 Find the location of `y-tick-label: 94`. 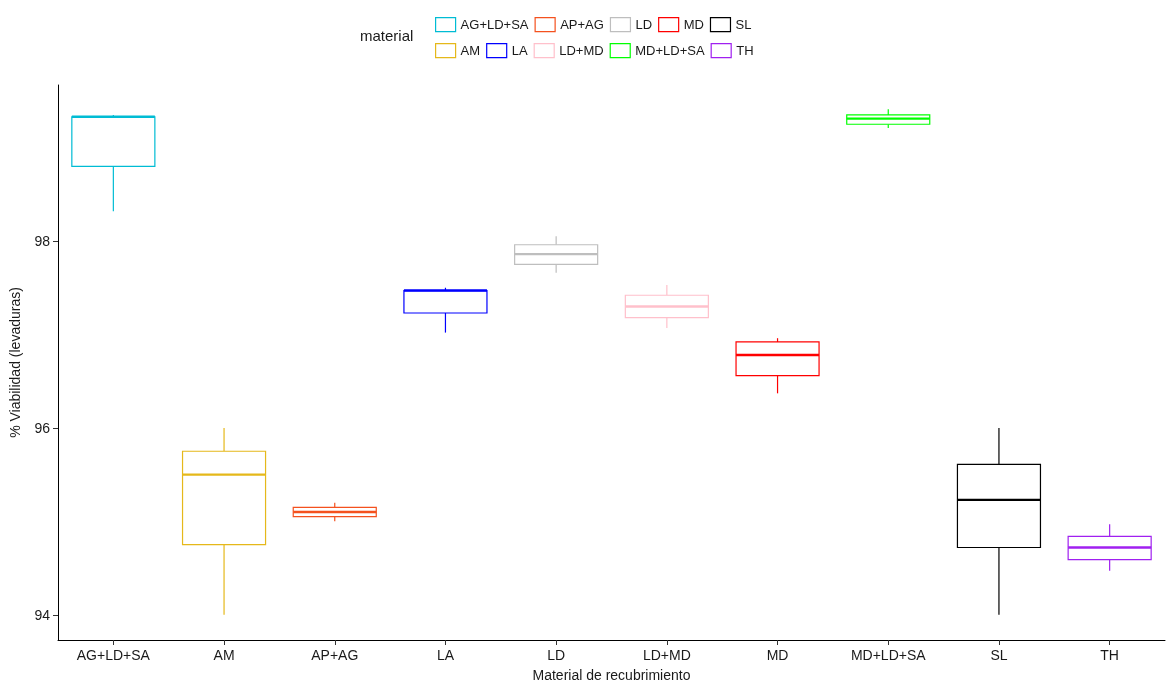

y-tick-label: 94 is located at coordinates (42, 614).